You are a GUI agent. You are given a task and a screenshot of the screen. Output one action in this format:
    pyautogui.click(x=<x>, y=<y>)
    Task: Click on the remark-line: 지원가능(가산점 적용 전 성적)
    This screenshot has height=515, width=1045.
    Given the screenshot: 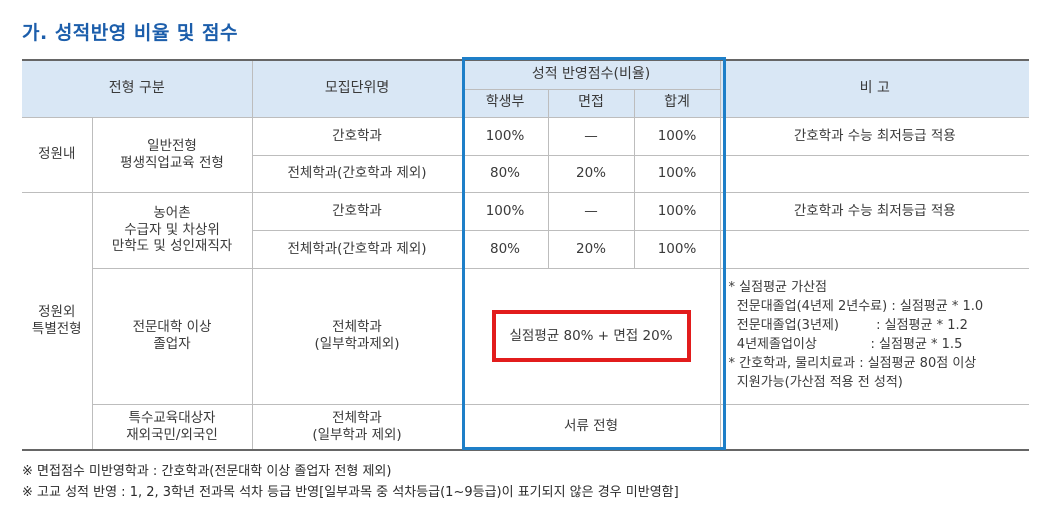 What is the action you would take?
    pyautogui.click(x=815, y=382)
    